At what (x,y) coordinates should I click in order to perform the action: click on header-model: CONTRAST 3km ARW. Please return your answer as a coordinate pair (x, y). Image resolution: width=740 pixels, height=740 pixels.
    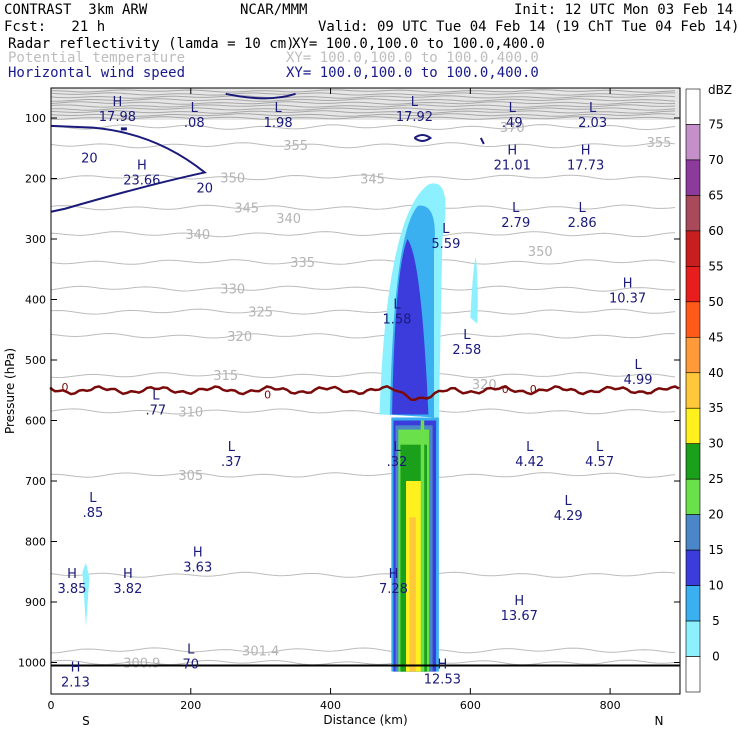
    Looking at the image, I should click on (76, 10).